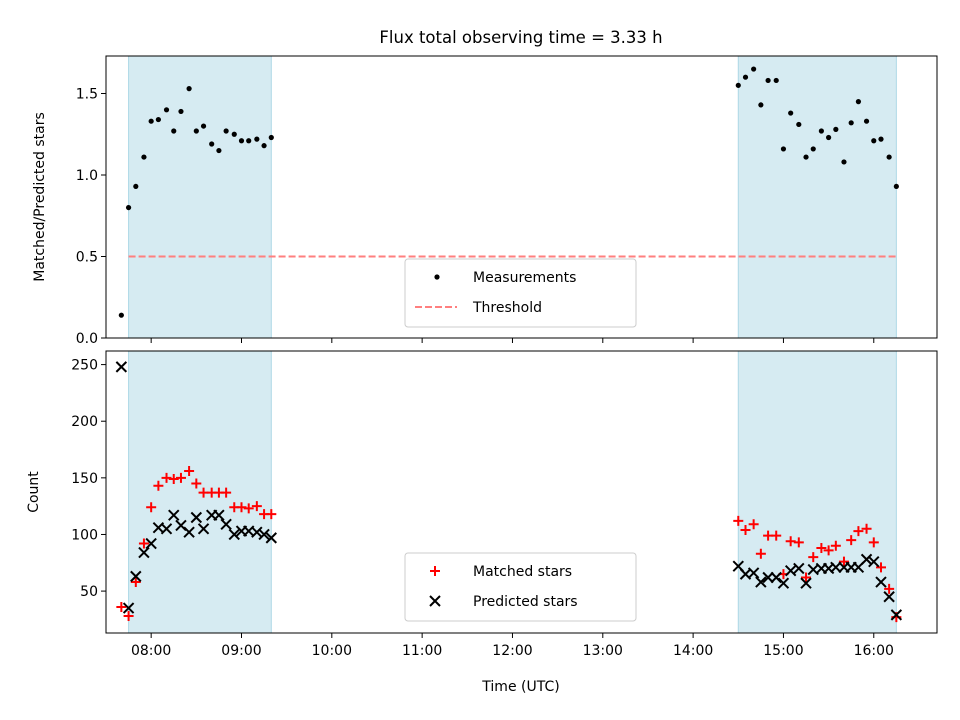 This screenshot has width=960, height=720. What do you see at coordinates (520, 293) in the screenshot?
I see `ratio-legend` at bounding box center [520, 293].